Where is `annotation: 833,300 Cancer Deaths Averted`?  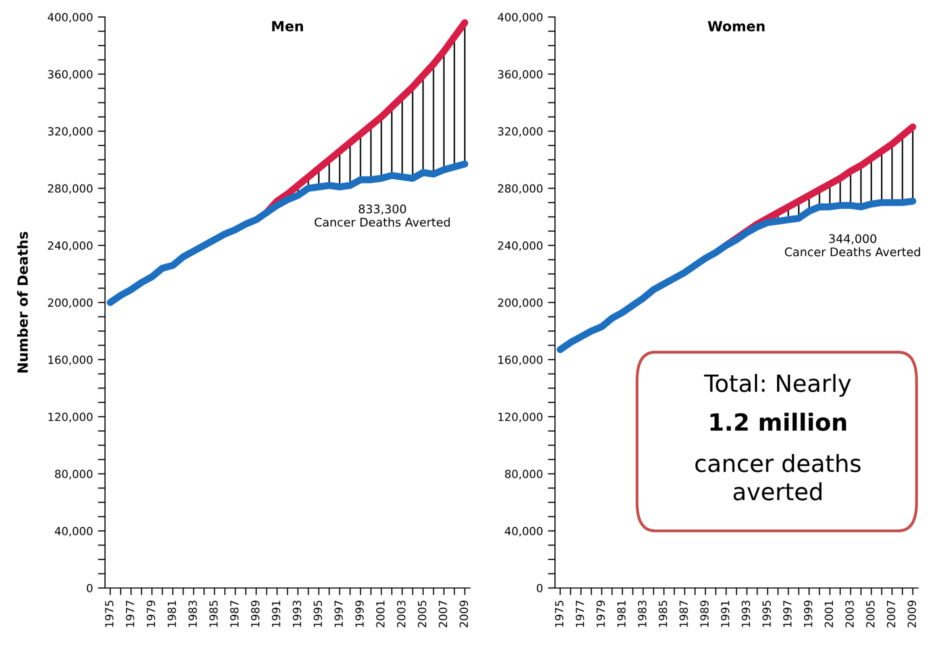
annotation: 833,300 Cancer Deaths Averted is located at coordinates (382, 215).